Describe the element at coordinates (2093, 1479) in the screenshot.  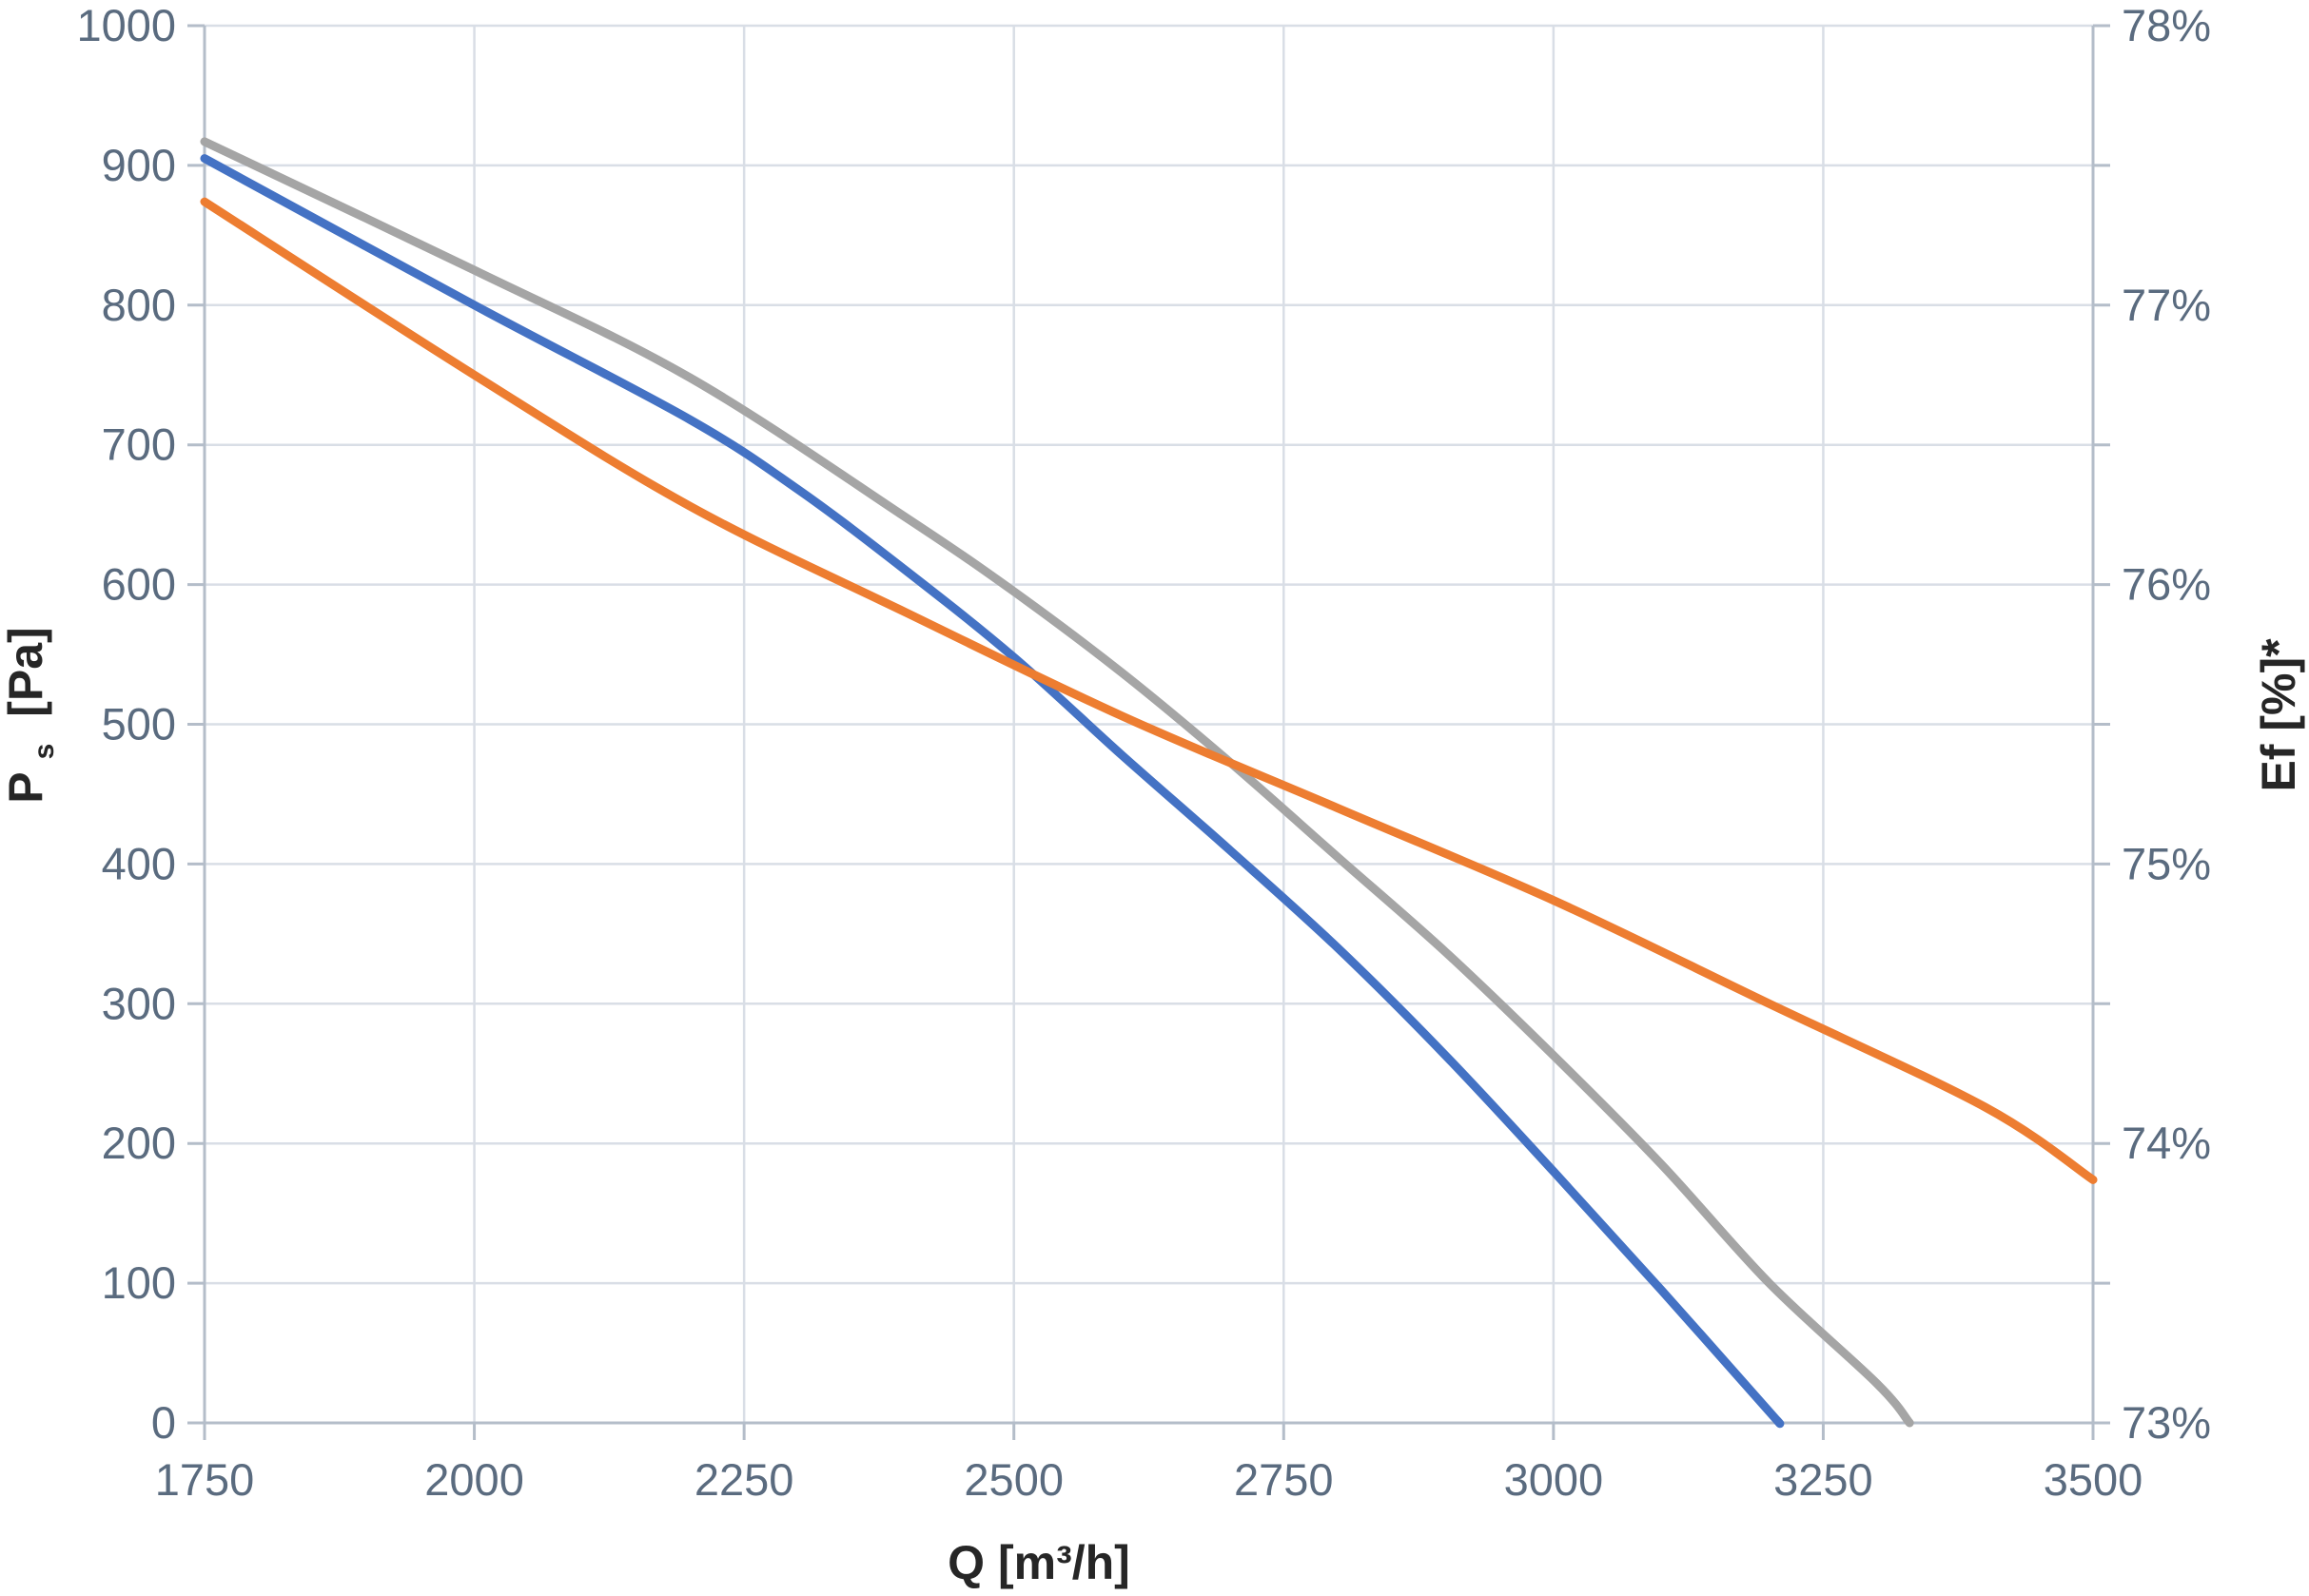
I see `x-tick-label: 3500` at that location.